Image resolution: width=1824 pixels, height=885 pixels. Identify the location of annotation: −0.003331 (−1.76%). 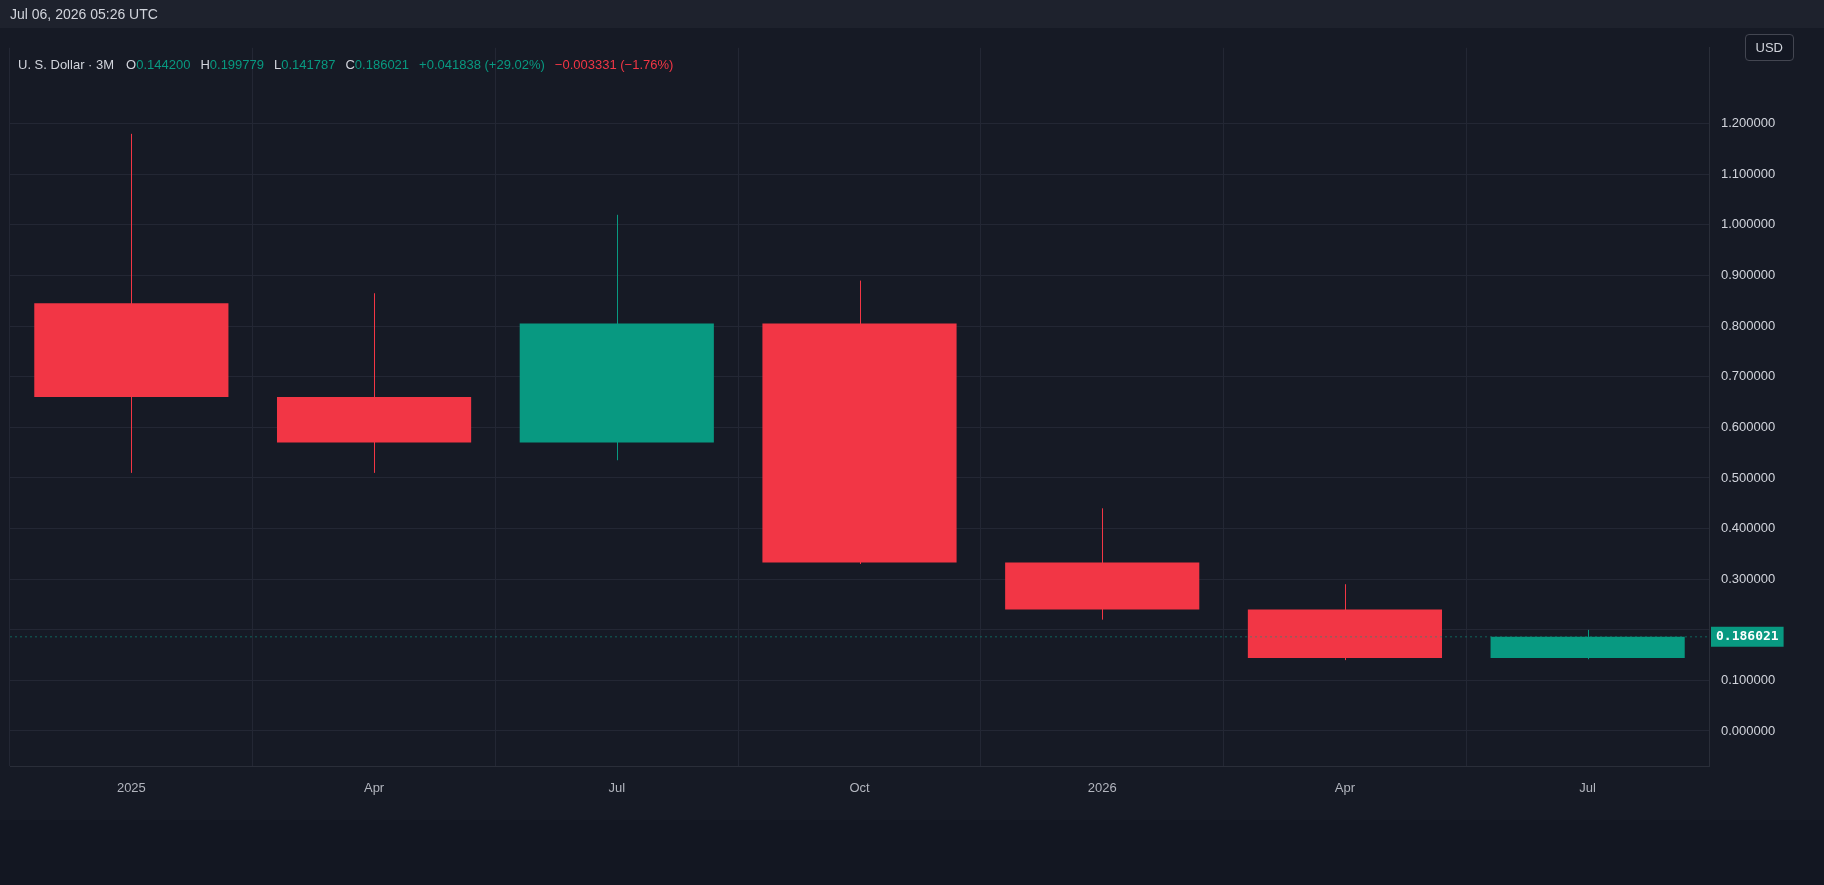
(614, 65).